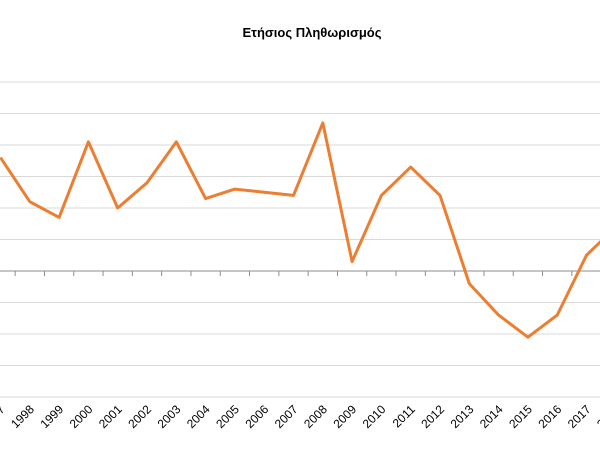 This screenshot has height=460, width=600. Describe the element at coordinates (550, 416) in the screenshot. I see `x-tick-label: 2016` at that location.